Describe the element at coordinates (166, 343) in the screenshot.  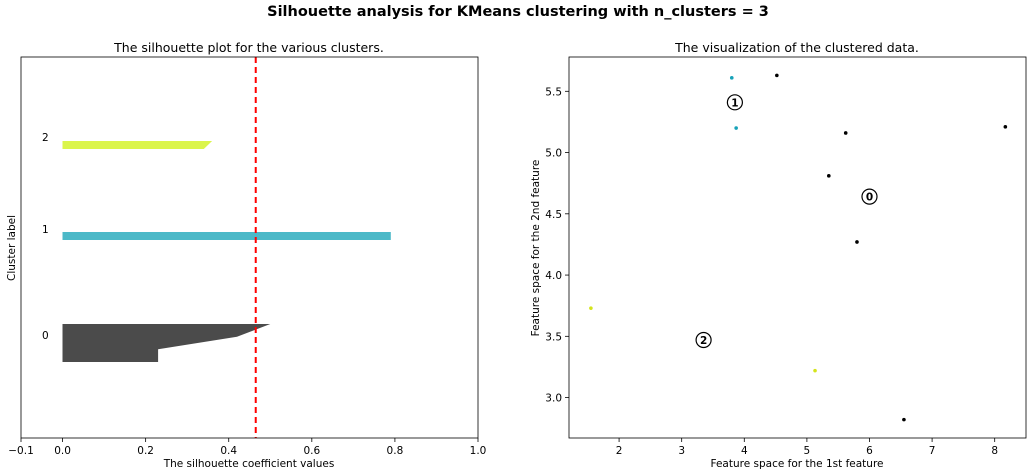
I see `silhouette-cluster-0-area` at that location.